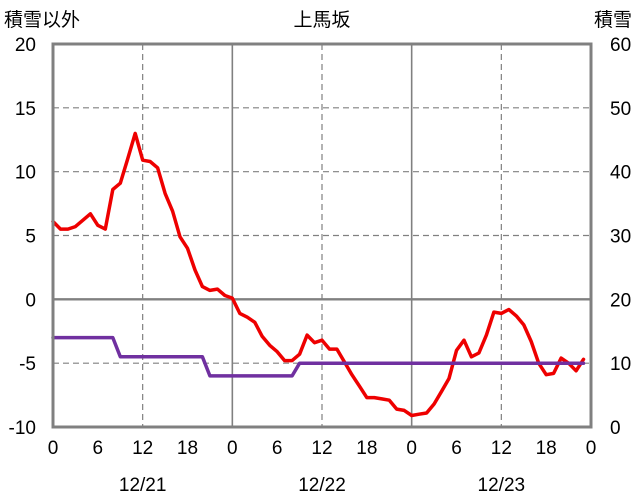 This screenshot has width=636, height=501. Describe the element at coordinates (27, 364) in the screenshot. I see `left-y-tick-label: -5` at that location.